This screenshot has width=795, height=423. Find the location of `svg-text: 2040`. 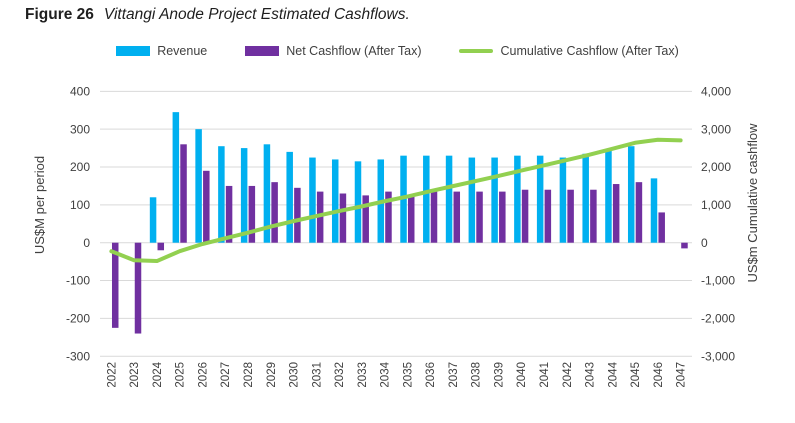

svg-text: 2040 is located at coordinates (522, 375).